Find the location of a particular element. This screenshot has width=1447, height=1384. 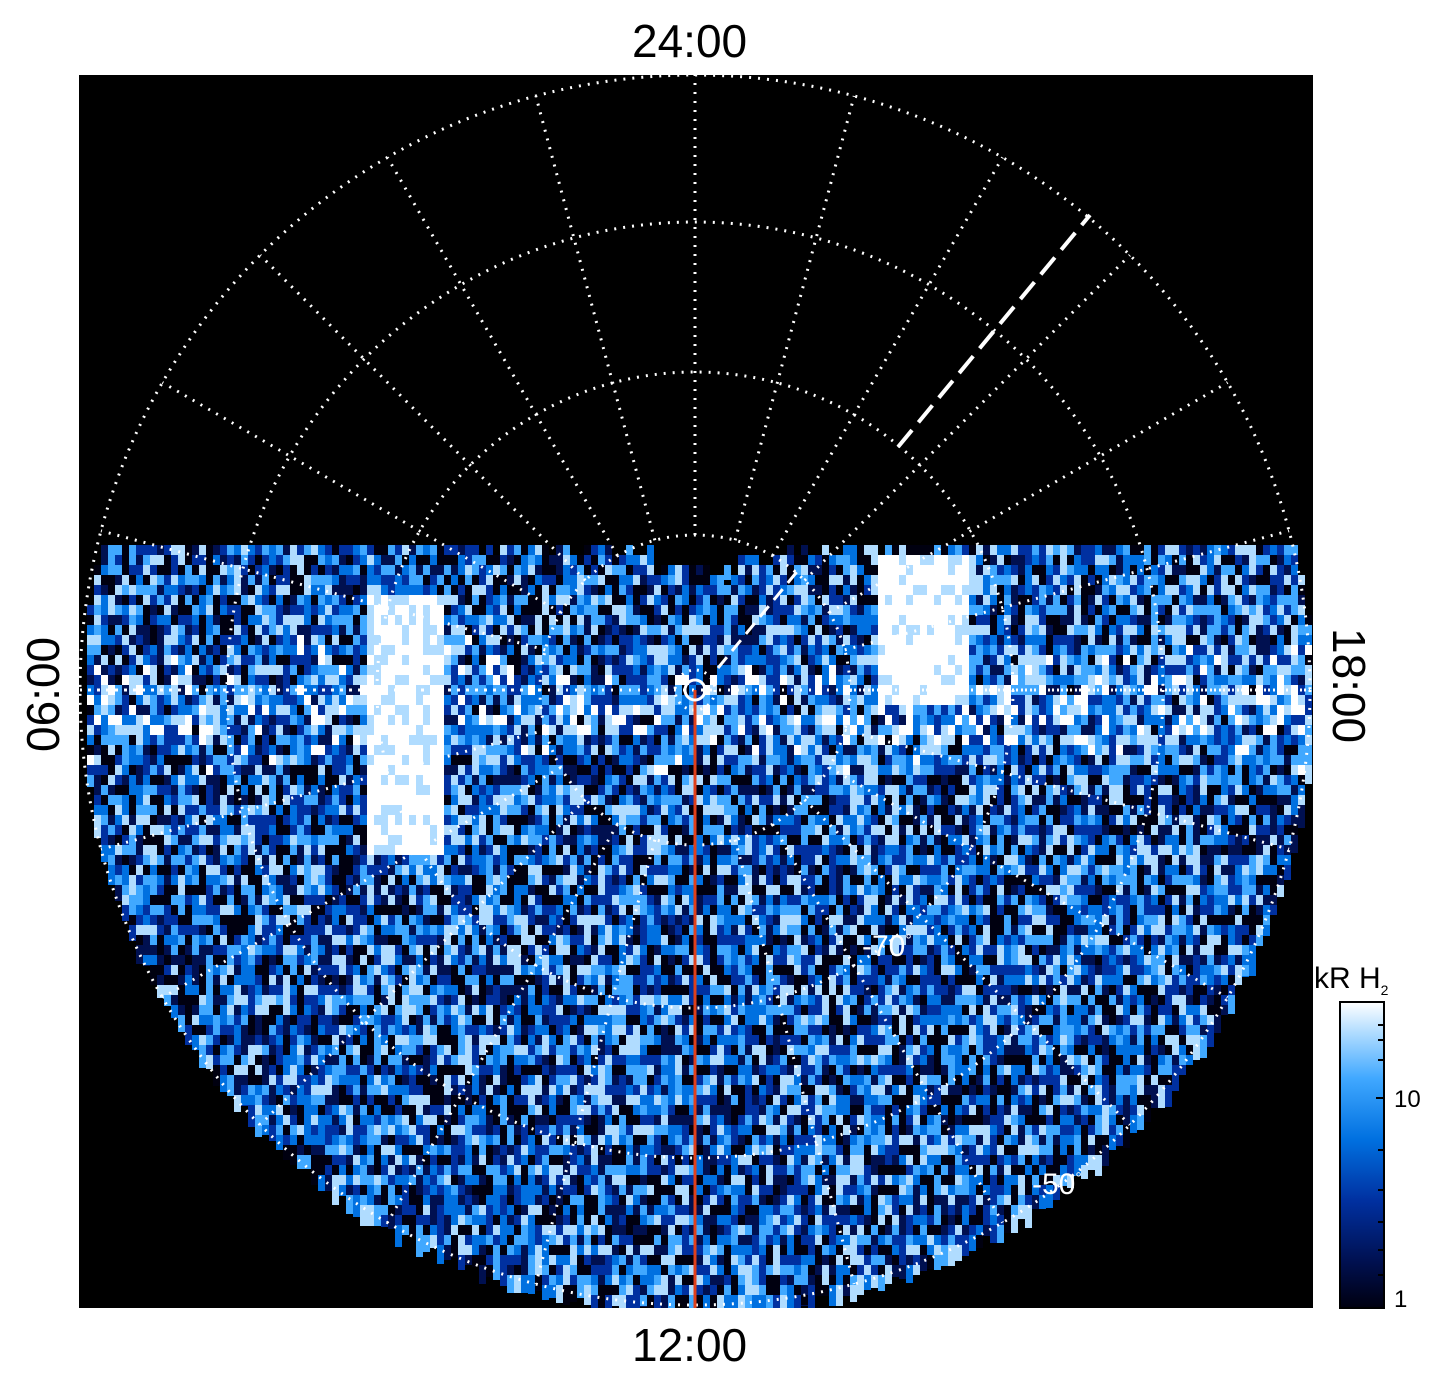

pole-inner-circle is located at coordinates (695, 690).